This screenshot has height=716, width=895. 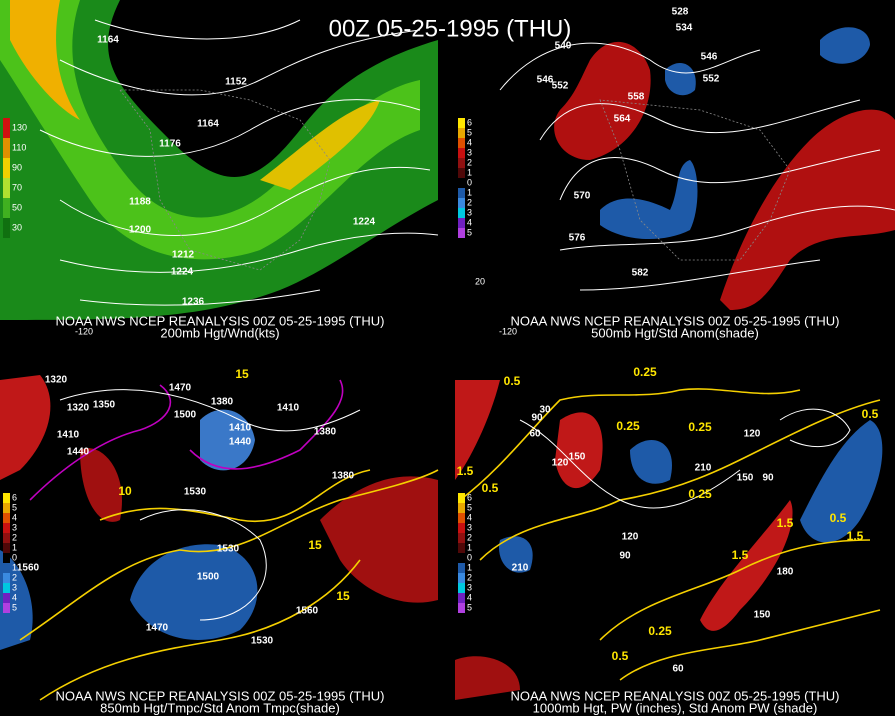 What do you see at coordinates (469, 122) in the screenshot?
I see `legend-label: 6` at bounding box center [469, 122].